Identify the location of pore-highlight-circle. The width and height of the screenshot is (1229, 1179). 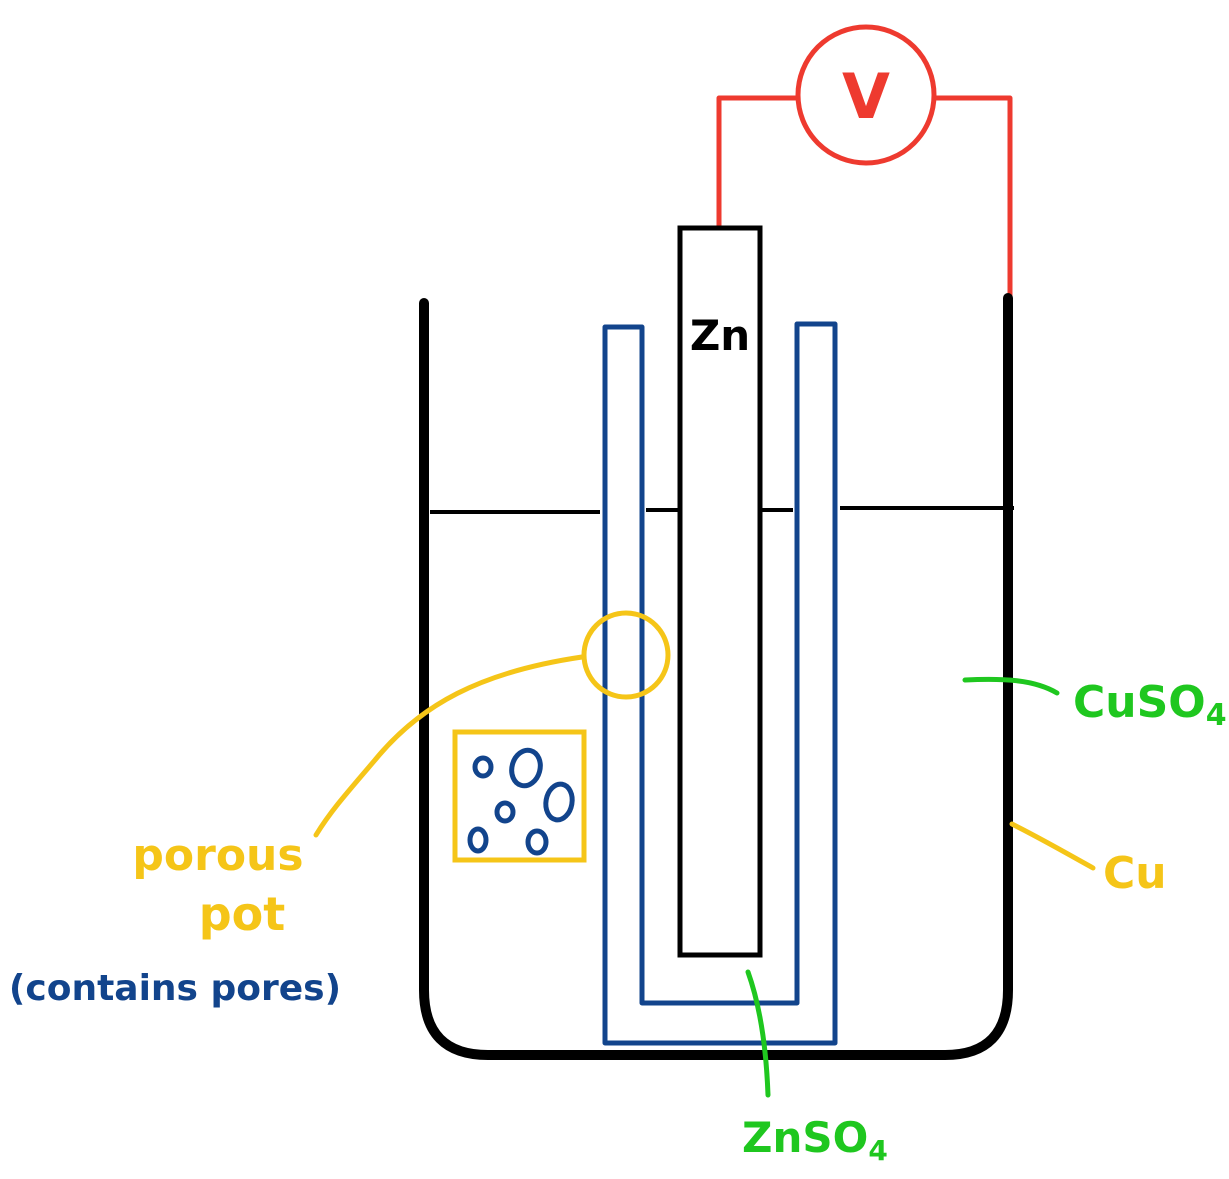
(626, 655).